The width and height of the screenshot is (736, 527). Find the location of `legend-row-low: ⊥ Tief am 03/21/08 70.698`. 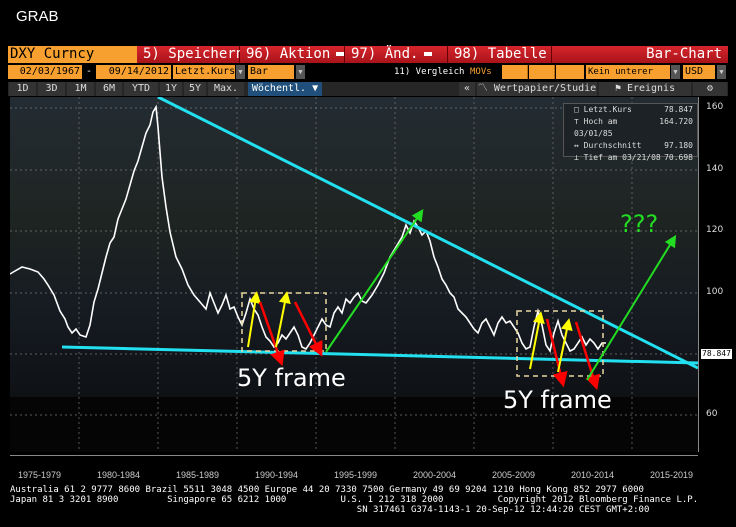

legend-row-low: ⊥ Tief am 03/21/08 70.698 is located at coordinates (630, 158).